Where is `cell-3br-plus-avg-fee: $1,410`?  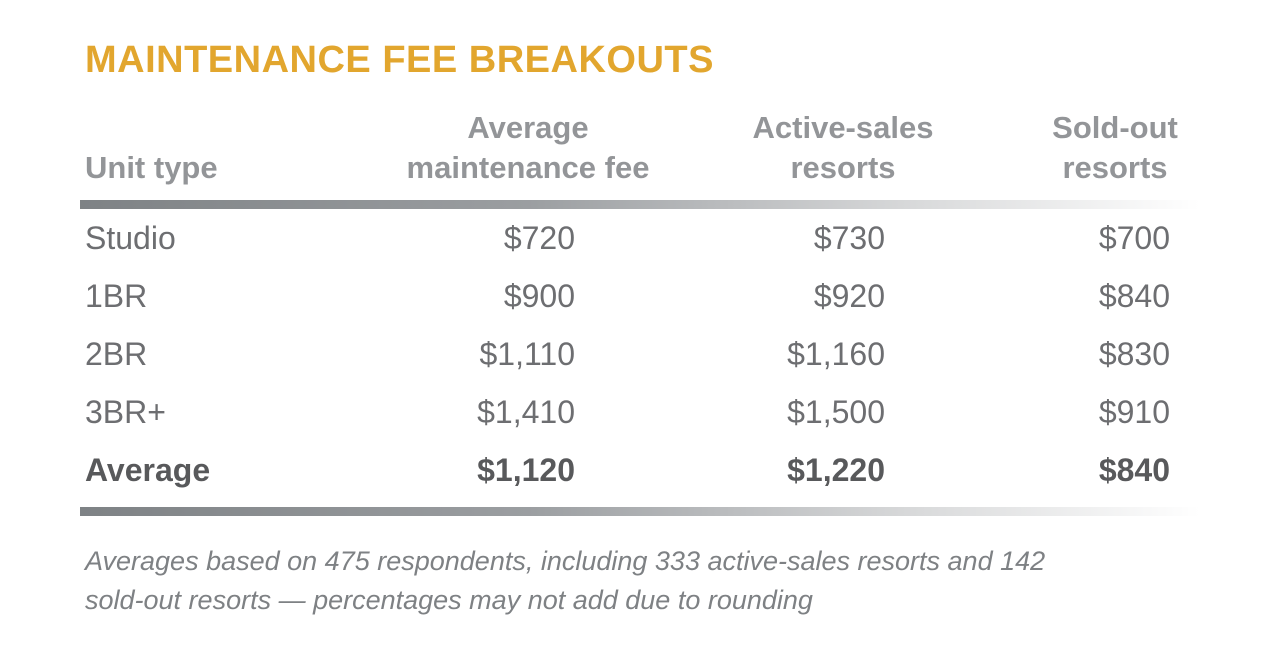
cell-3br-plus-avg-fee: $1,410 is located at coordinates (526, 411).